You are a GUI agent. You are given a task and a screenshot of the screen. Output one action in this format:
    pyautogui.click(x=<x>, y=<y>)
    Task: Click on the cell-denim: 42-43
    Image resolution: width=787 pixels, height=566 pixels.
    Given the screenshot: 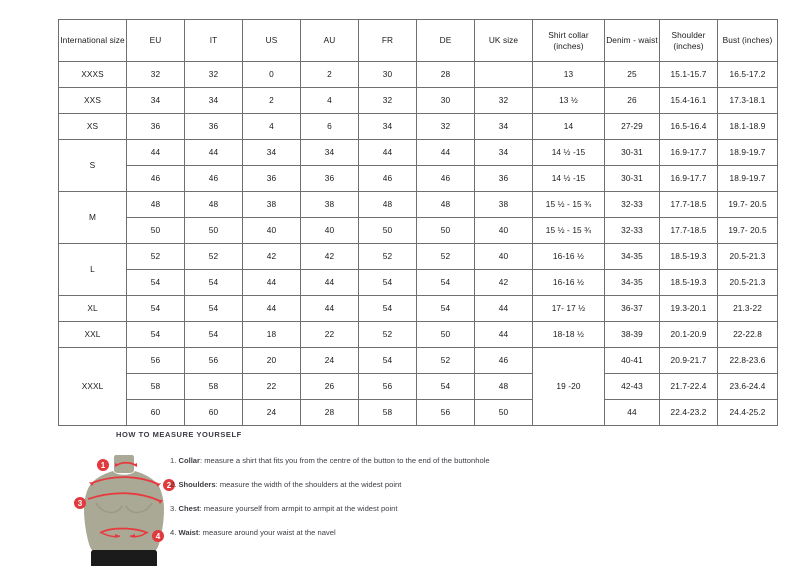 What is the action you would take?
    pyautogui.click(x=632, y=386)
    